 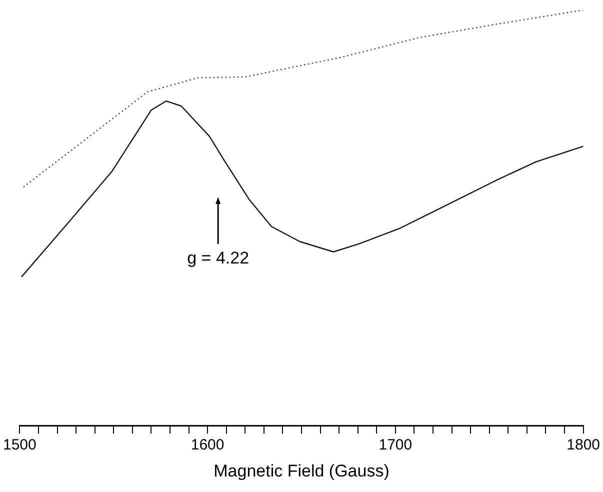 What do you see at coordinates (302, 470) in the screenshot?
I see `x-axis-title: Magnetic Field (Gauss)` at bounding box center [302, 470].